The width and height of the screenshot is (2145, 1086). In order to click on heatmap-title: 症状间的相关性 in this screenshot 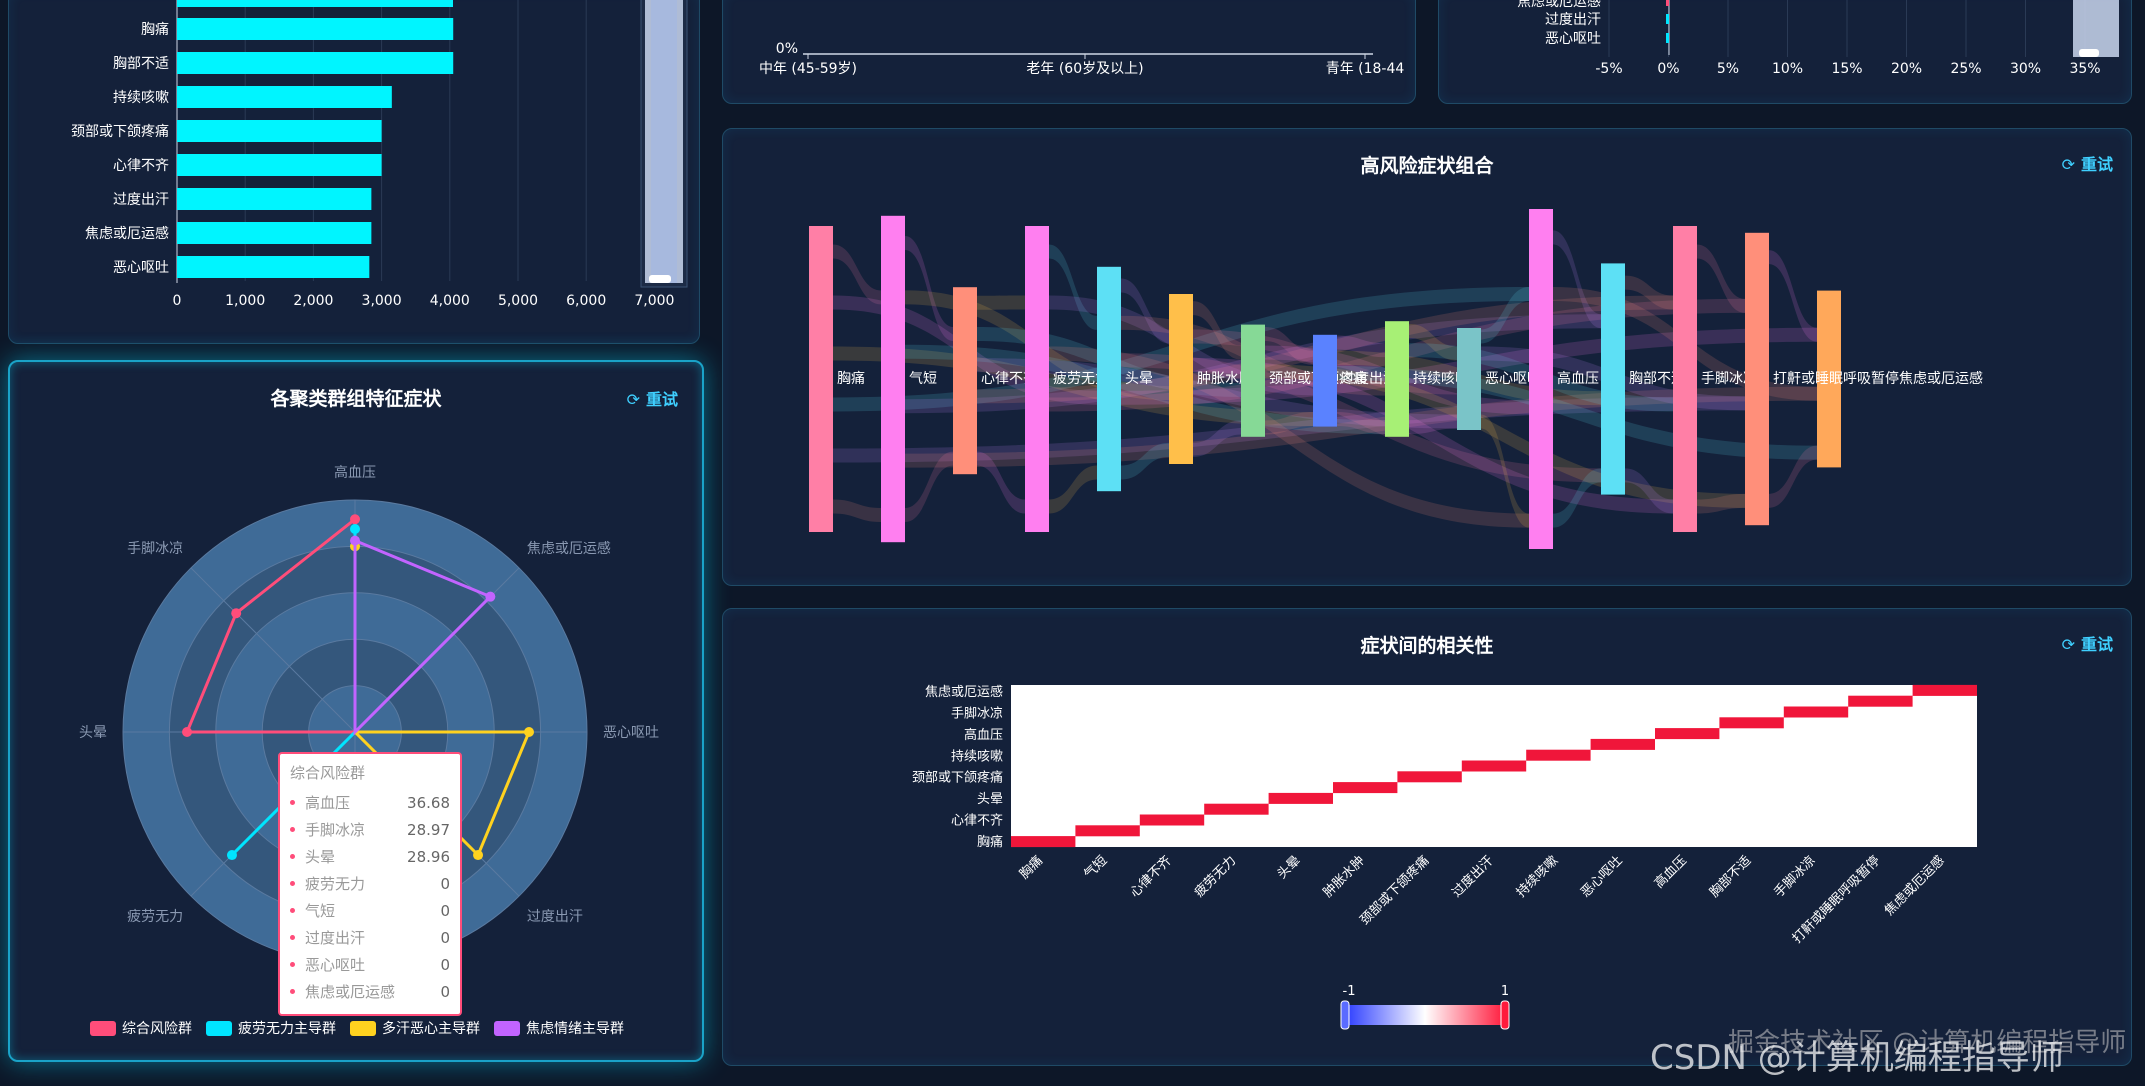, I will do `click(1427, 646)`.